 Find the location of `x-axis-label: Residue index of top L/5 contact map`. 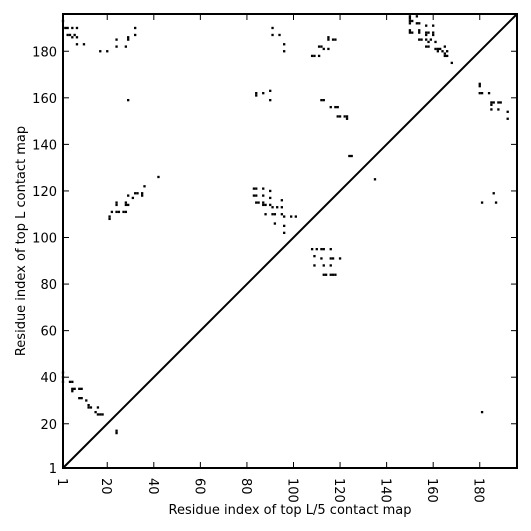

x-axis-label: Residue index of top L/5 contact map is located at coordinates (290, 510).